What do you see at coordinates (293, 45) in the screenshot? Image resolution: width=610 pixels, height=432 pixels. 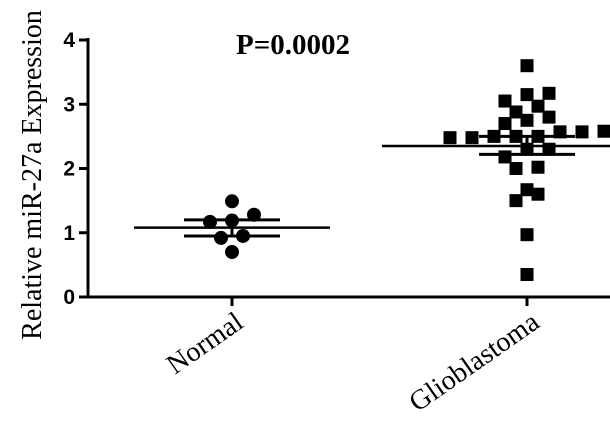 I see `p-value-annotation: P=0.0002` at bounding box center [293, 45].